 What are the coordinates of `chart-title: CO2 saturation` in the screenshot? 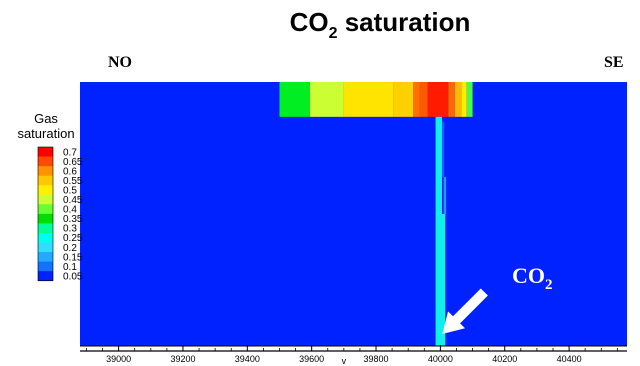 It's located at (380, 24).